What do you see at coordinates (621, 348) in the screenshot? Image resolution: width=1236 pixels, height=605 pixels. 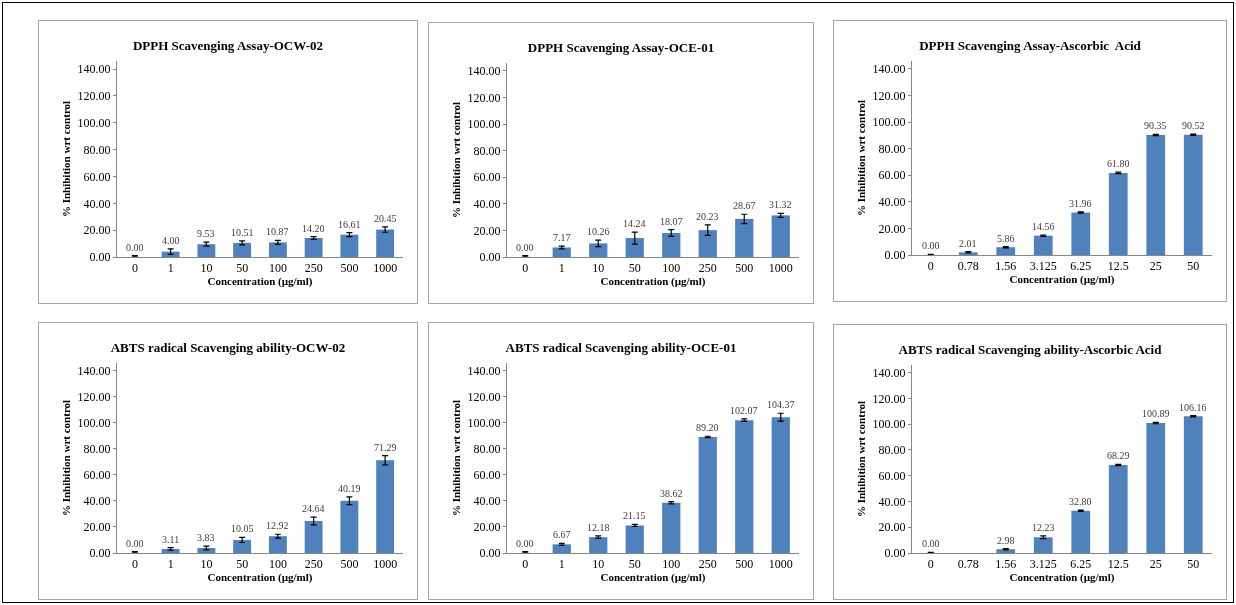 I see `chart-title: ABTS radical Scavenging ability-OCE-01` at bounding box center [621, 348].